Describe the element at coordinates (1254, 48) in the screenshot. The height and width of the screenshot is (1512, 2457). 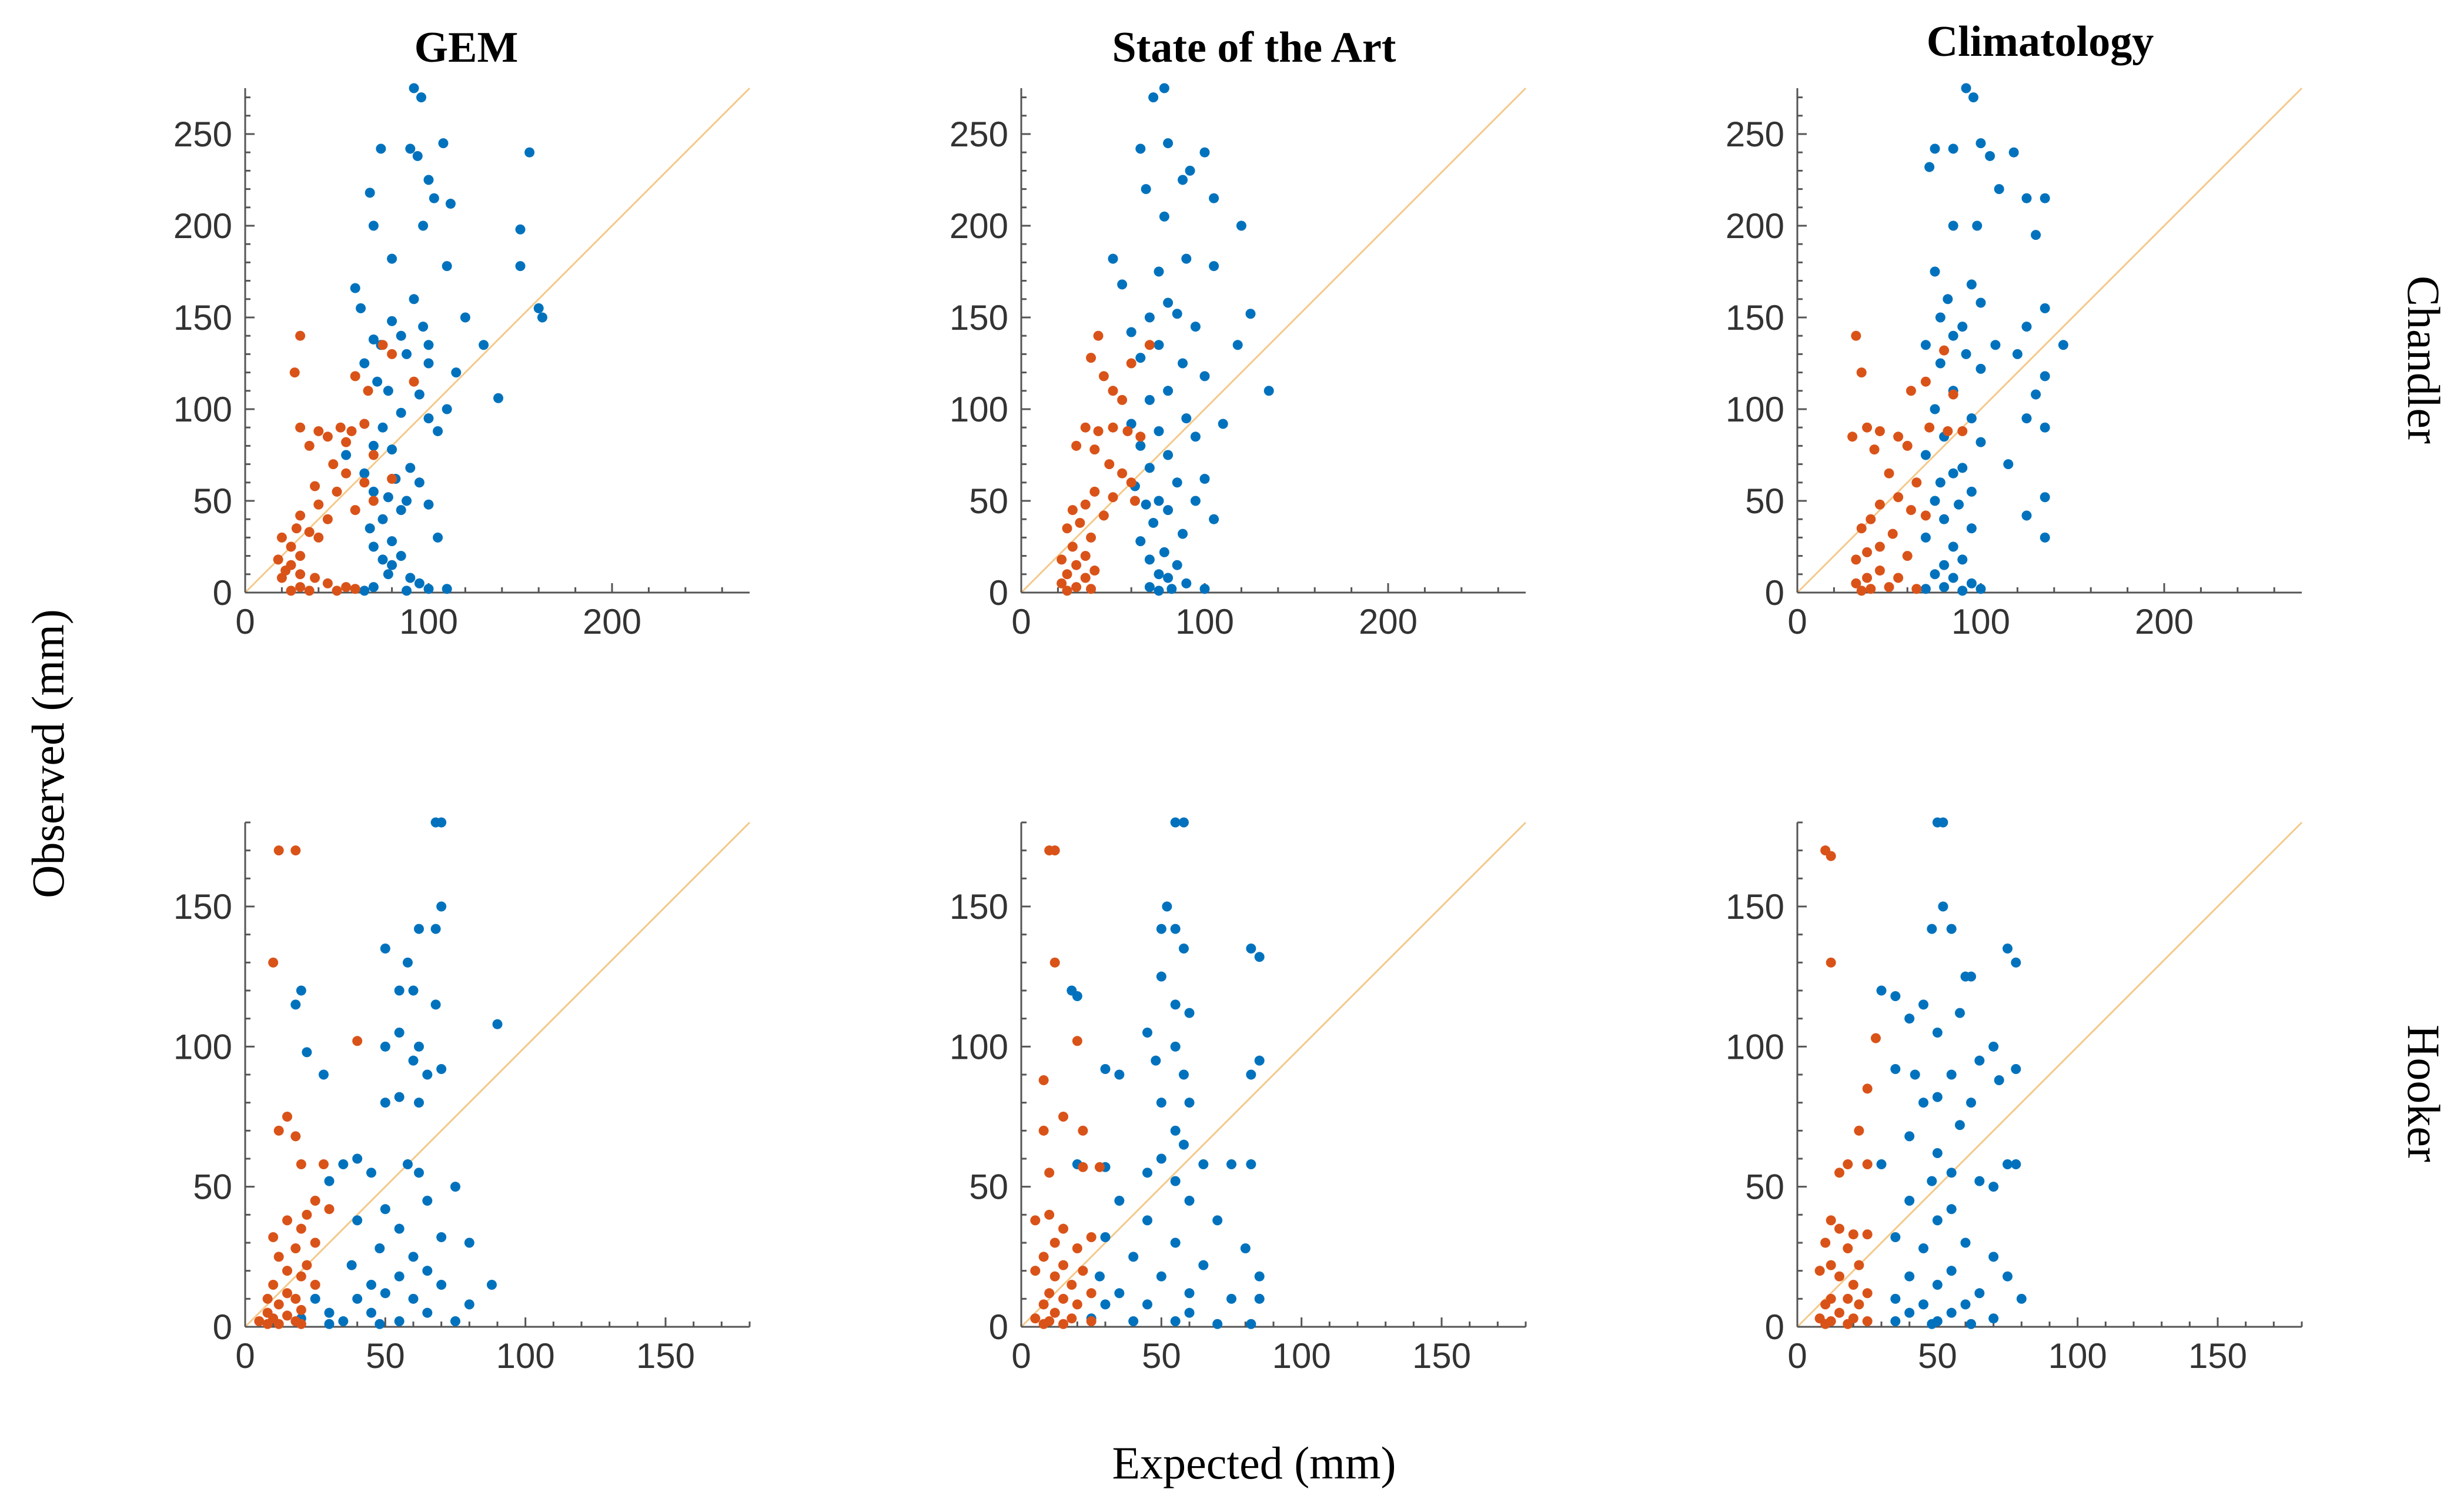
I see `column-title-state-of-the-art: State of the Art` at that location.